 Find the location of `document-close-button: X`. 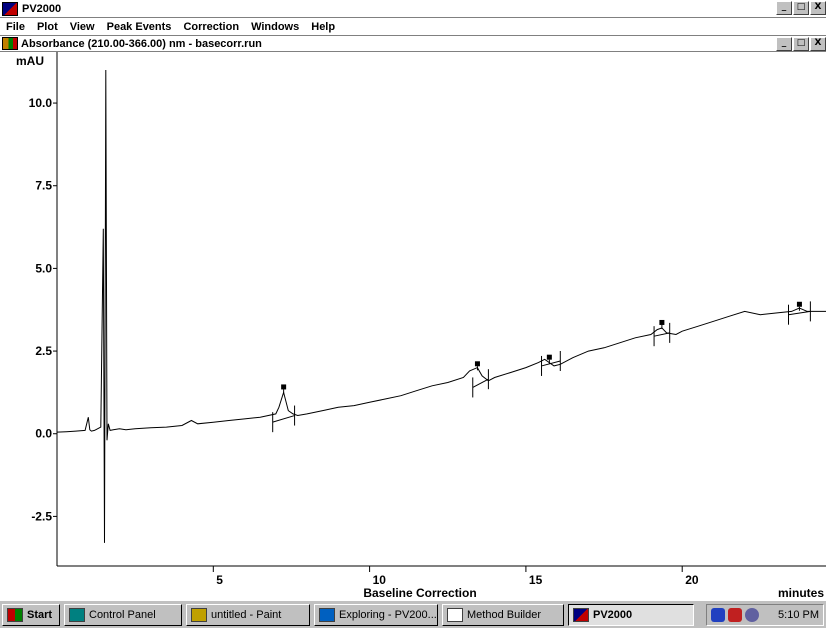

document-close-button: X is located at coordinates (818, 44).